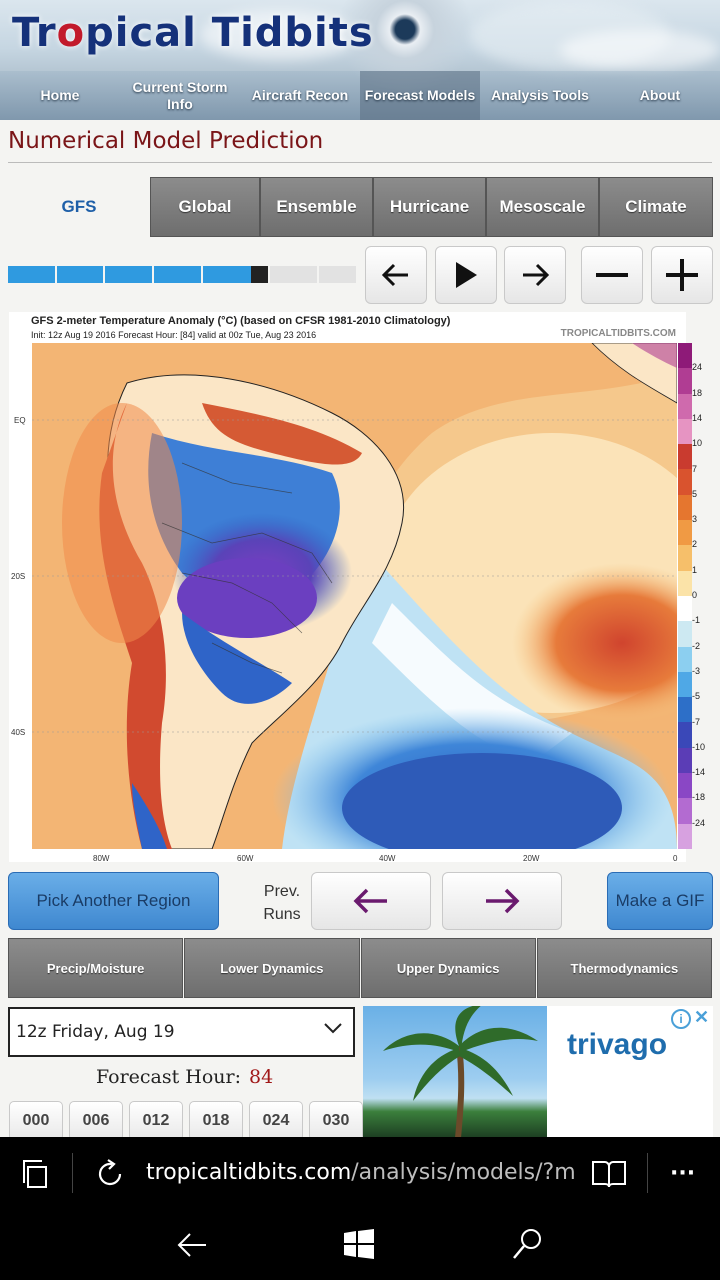 This screenshot has height=1280, width=720. Describe the element at coordinates (699, 797) in the screenshot. I see `color-scale-label: -18` at that location.